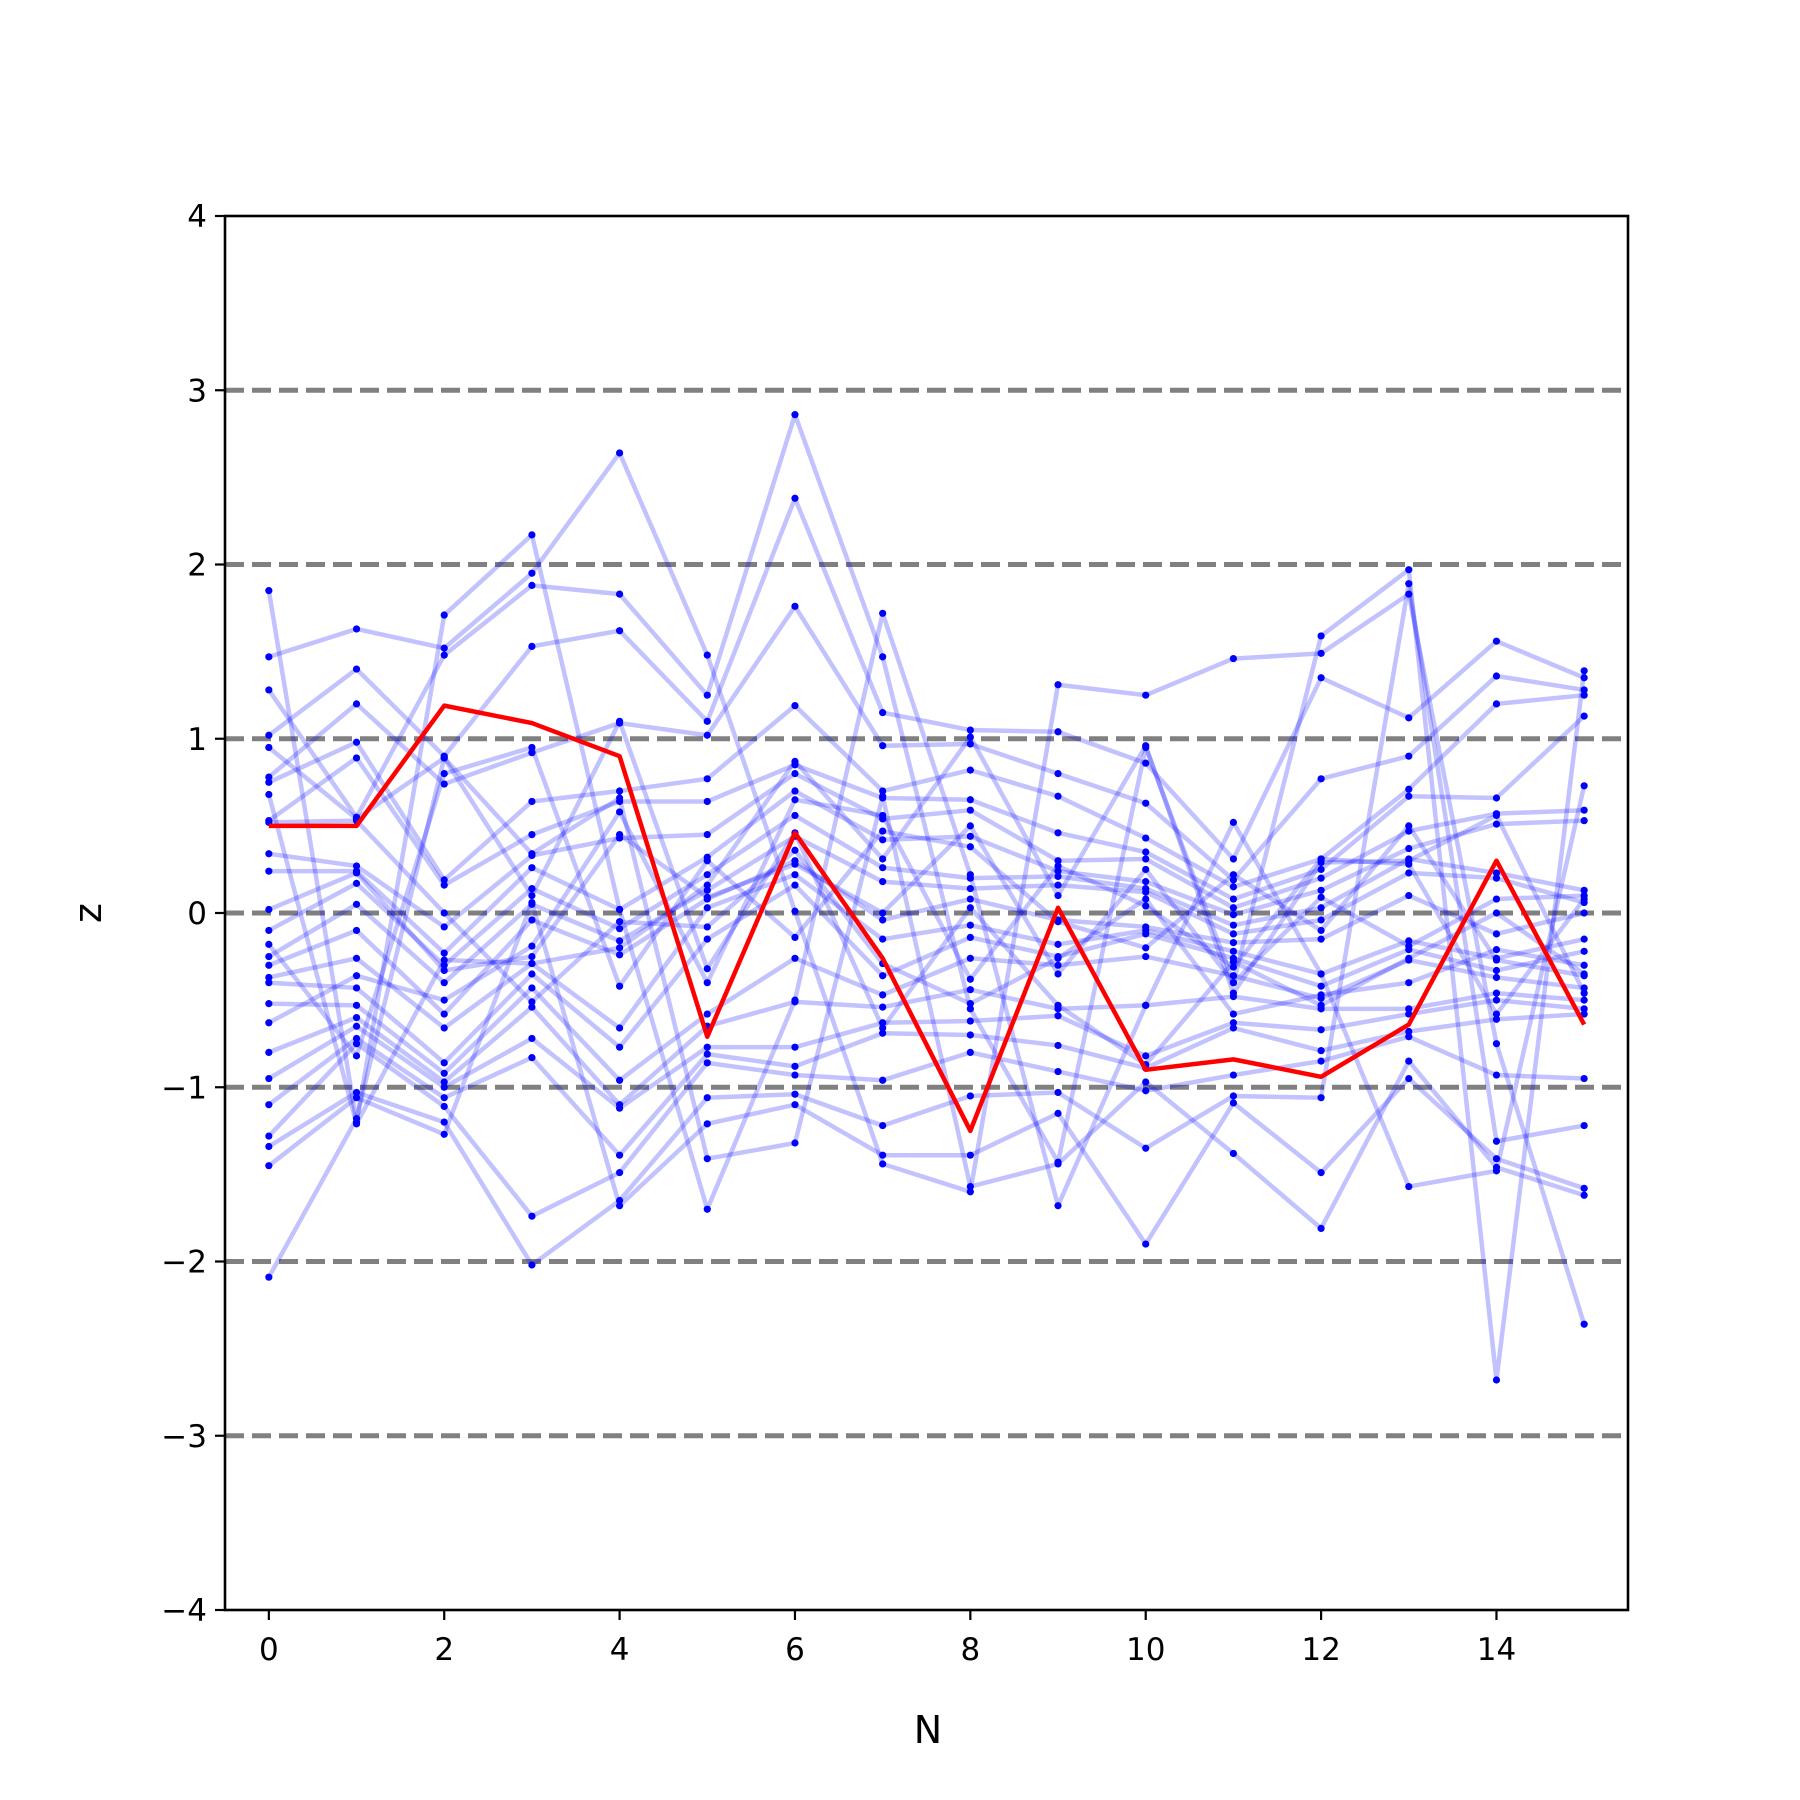  I want to click on x-tick-label: 10, so click(1145, 1650).